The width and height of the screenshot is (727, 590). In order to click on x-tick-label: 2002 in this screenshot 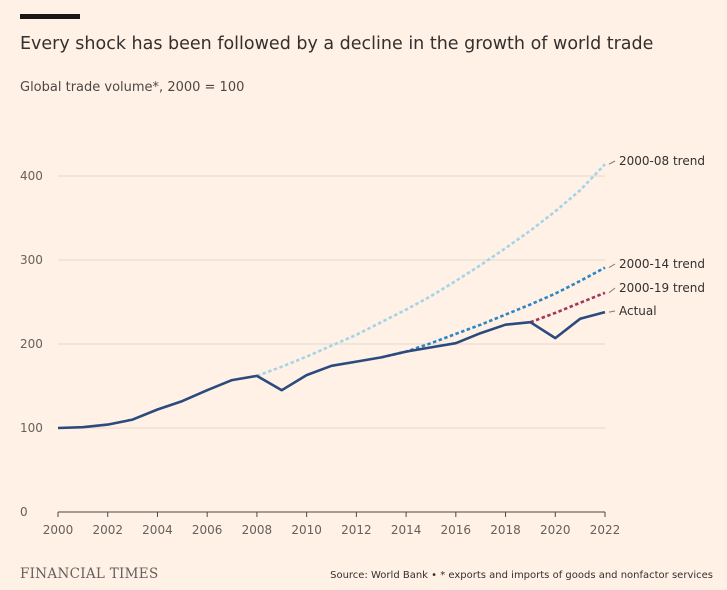, I will do `click(107, 530)`.